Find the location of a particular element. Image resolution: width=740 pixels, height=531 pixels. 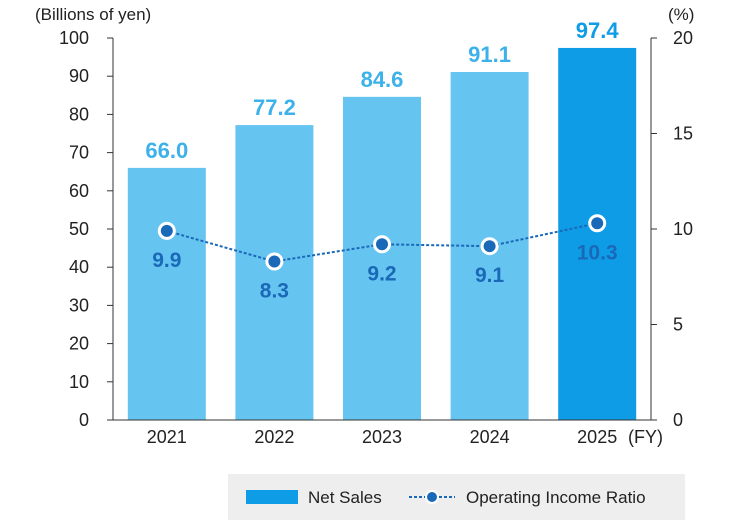

legend-net-sales-label: Net Sales is located at coordinates (345, 497).